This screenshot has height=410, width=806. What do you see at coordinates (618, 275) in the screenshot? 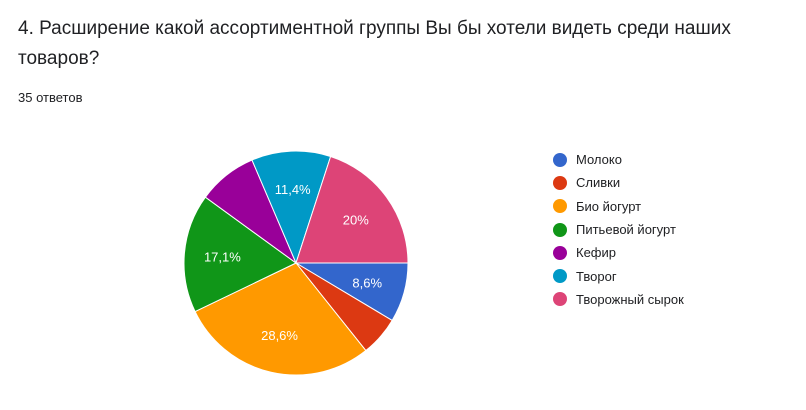
I see `legend-item: Творог` at bounding box center [618, 275].